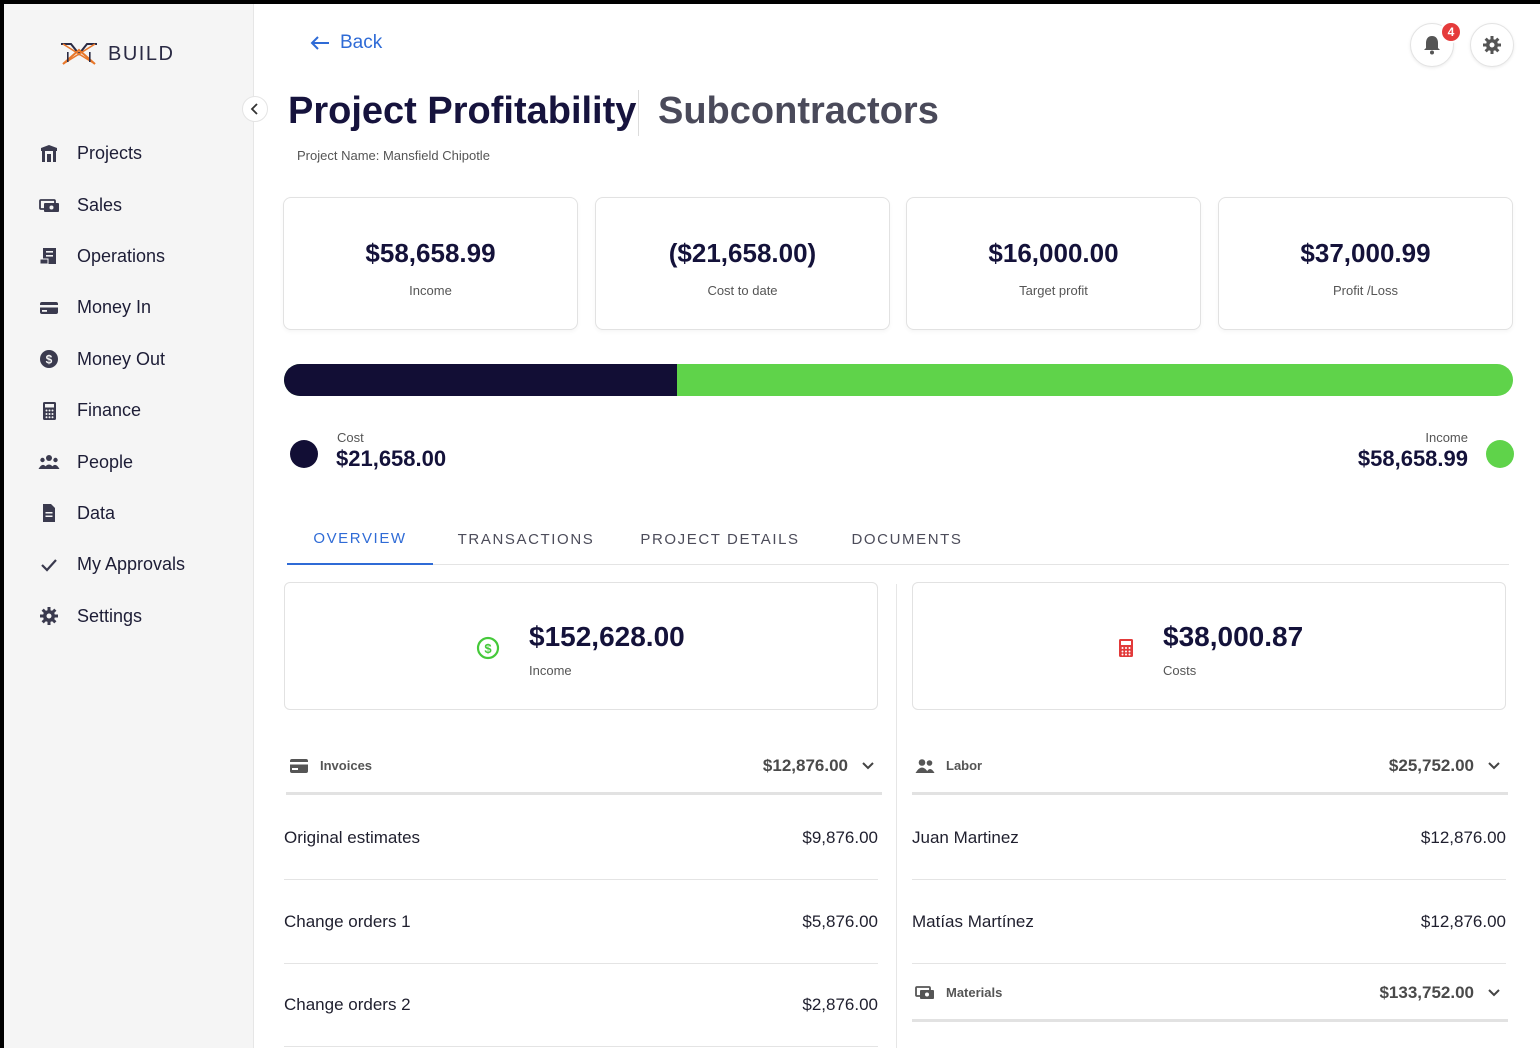 This screenshot has height=1048, width=1540. I want to click on back-button: Back, so click(346, 43).